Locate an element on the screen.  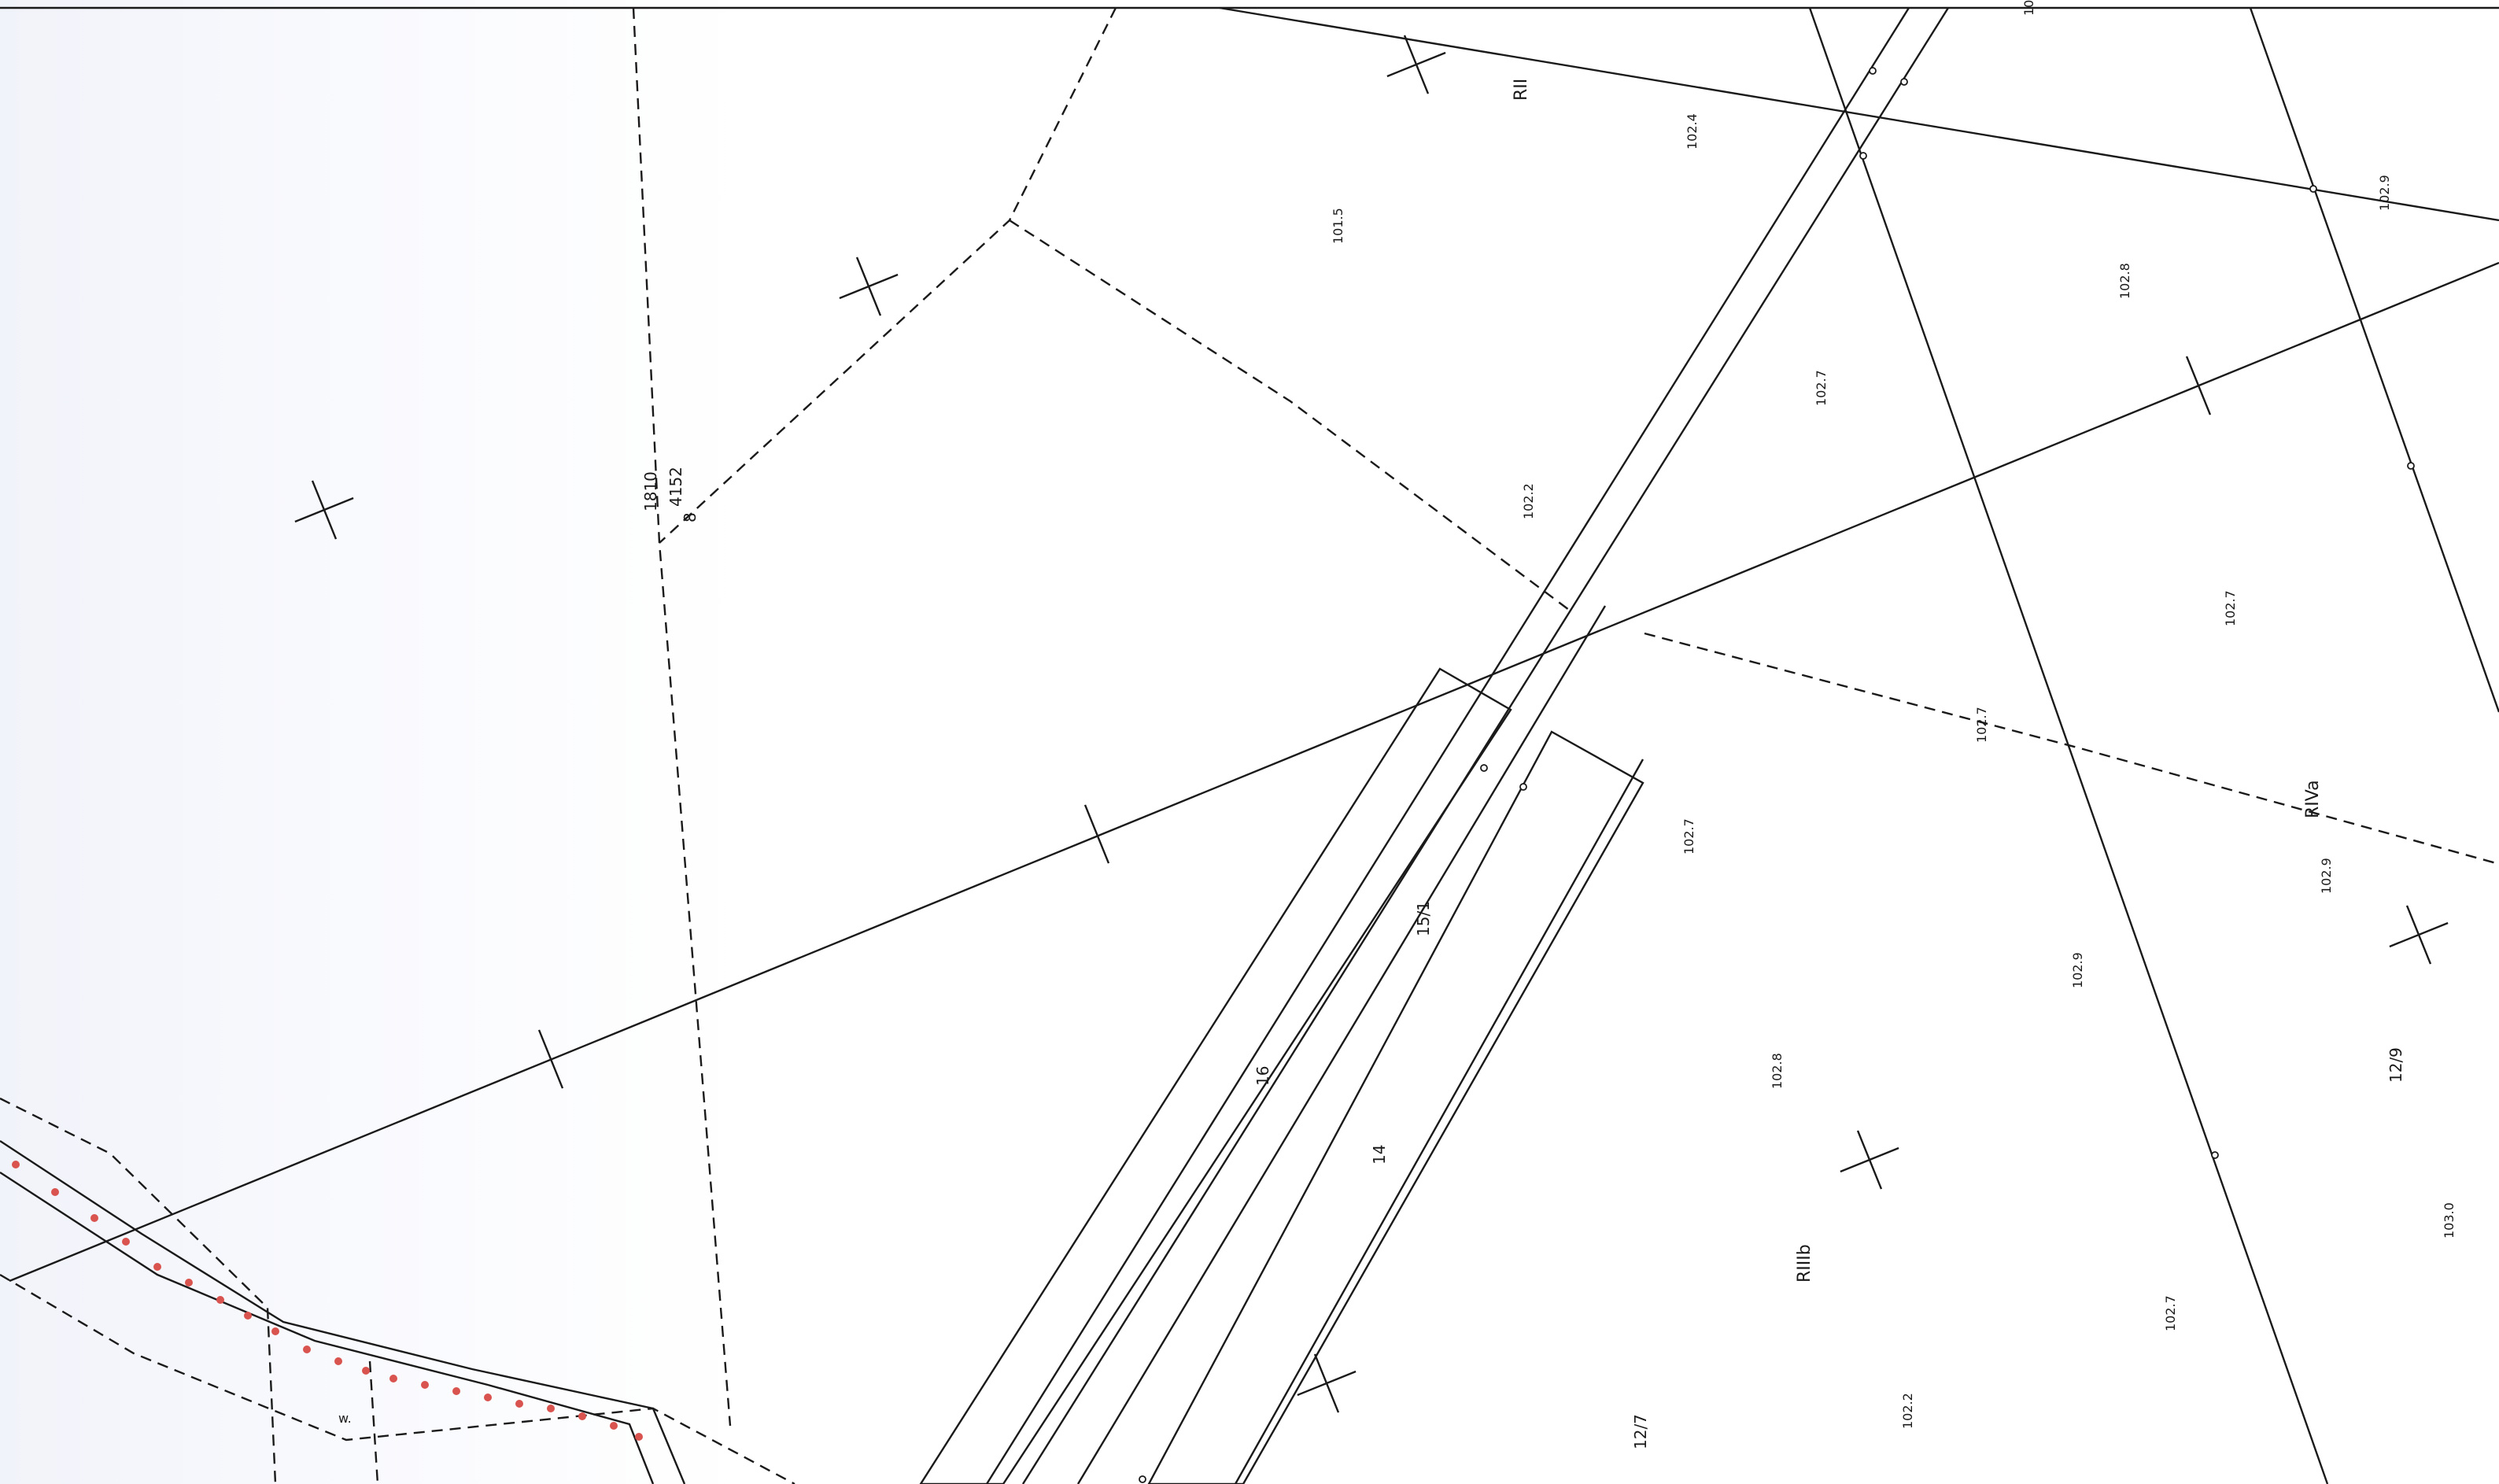
fence-points is located at coordinates (328, 1301).